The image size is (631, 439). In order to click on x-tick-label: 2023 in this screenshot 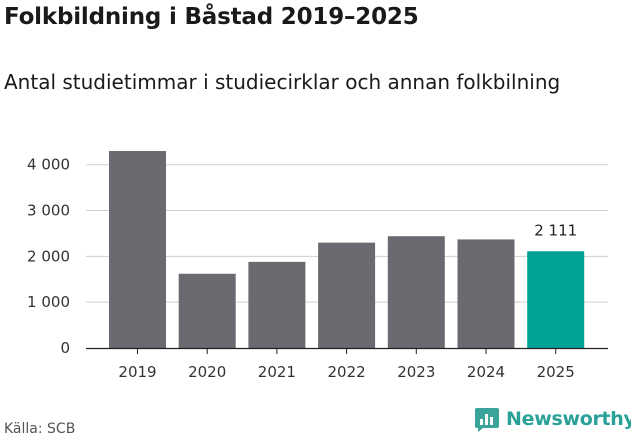, I will do `click(416, 372)`.